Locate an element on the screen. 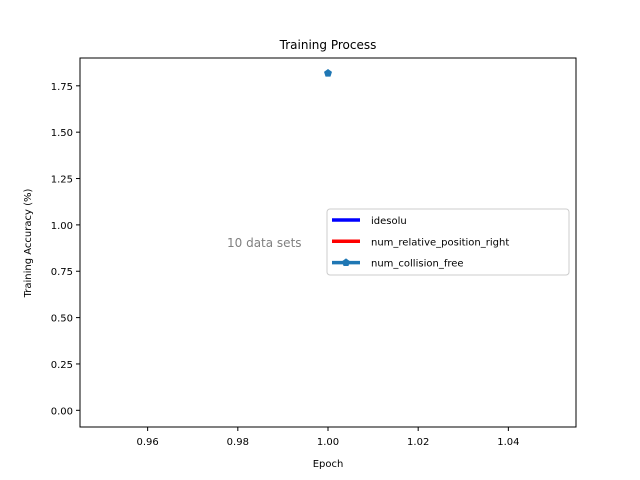 This screenshot has height=480, width=640. y-axis-title: Training Accuracy (%) is located at coordinates (28, 244).